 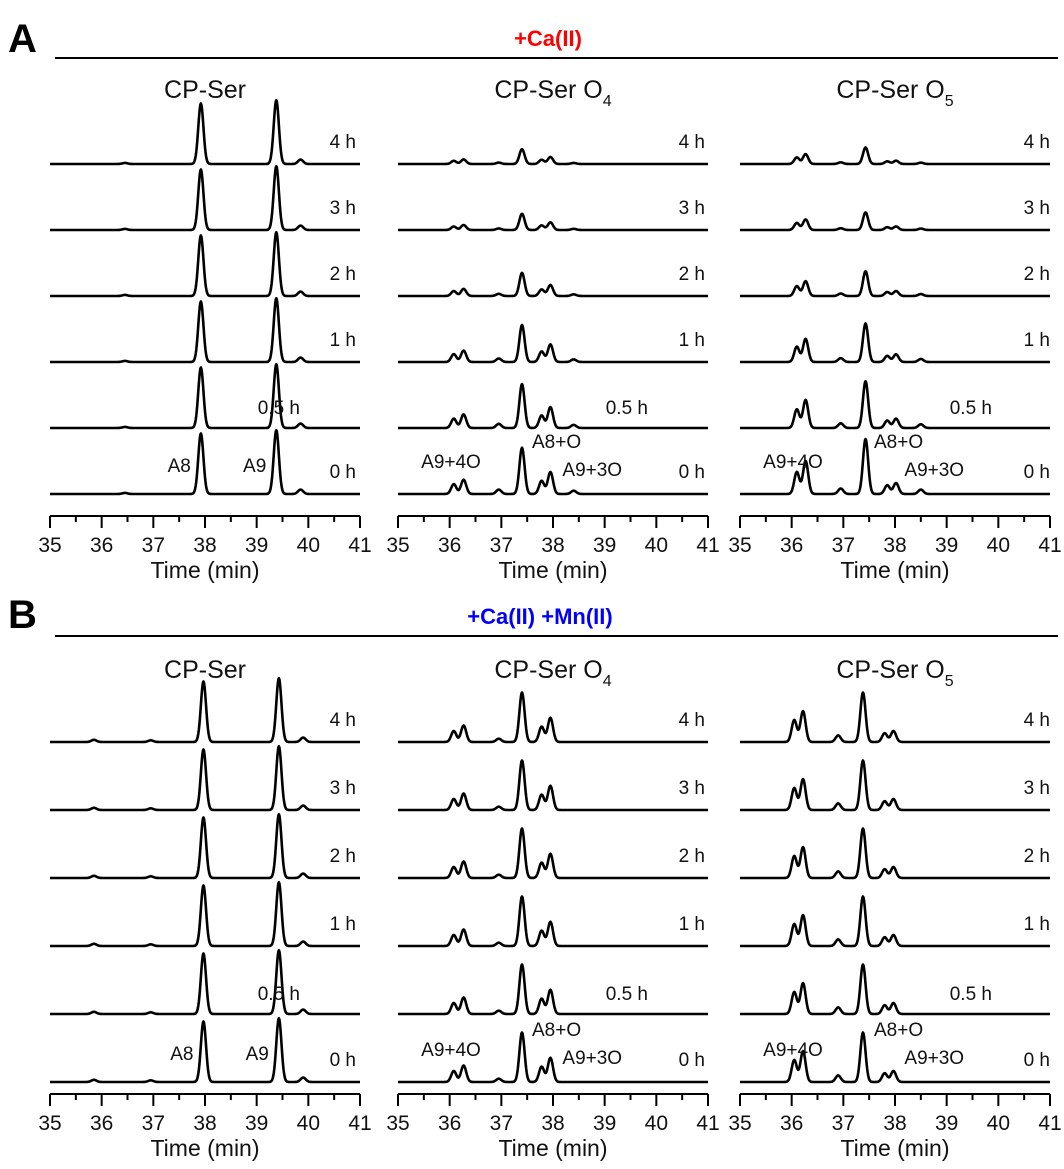 I want to click on group-a: A +Ca(II), so click(x=533, y=39).